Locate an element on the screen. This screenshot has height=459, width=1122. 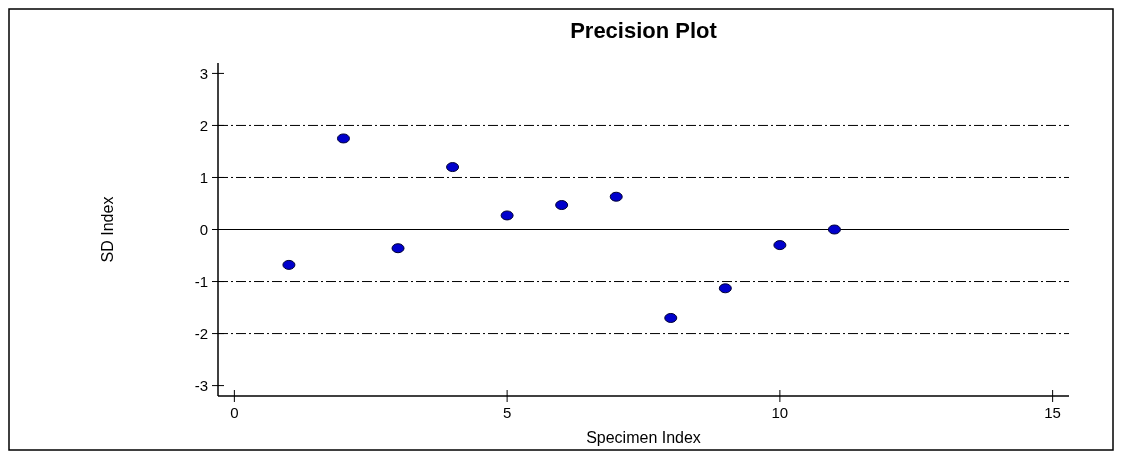
y-axis-title: SD Index is located at coordinates (107, 229).